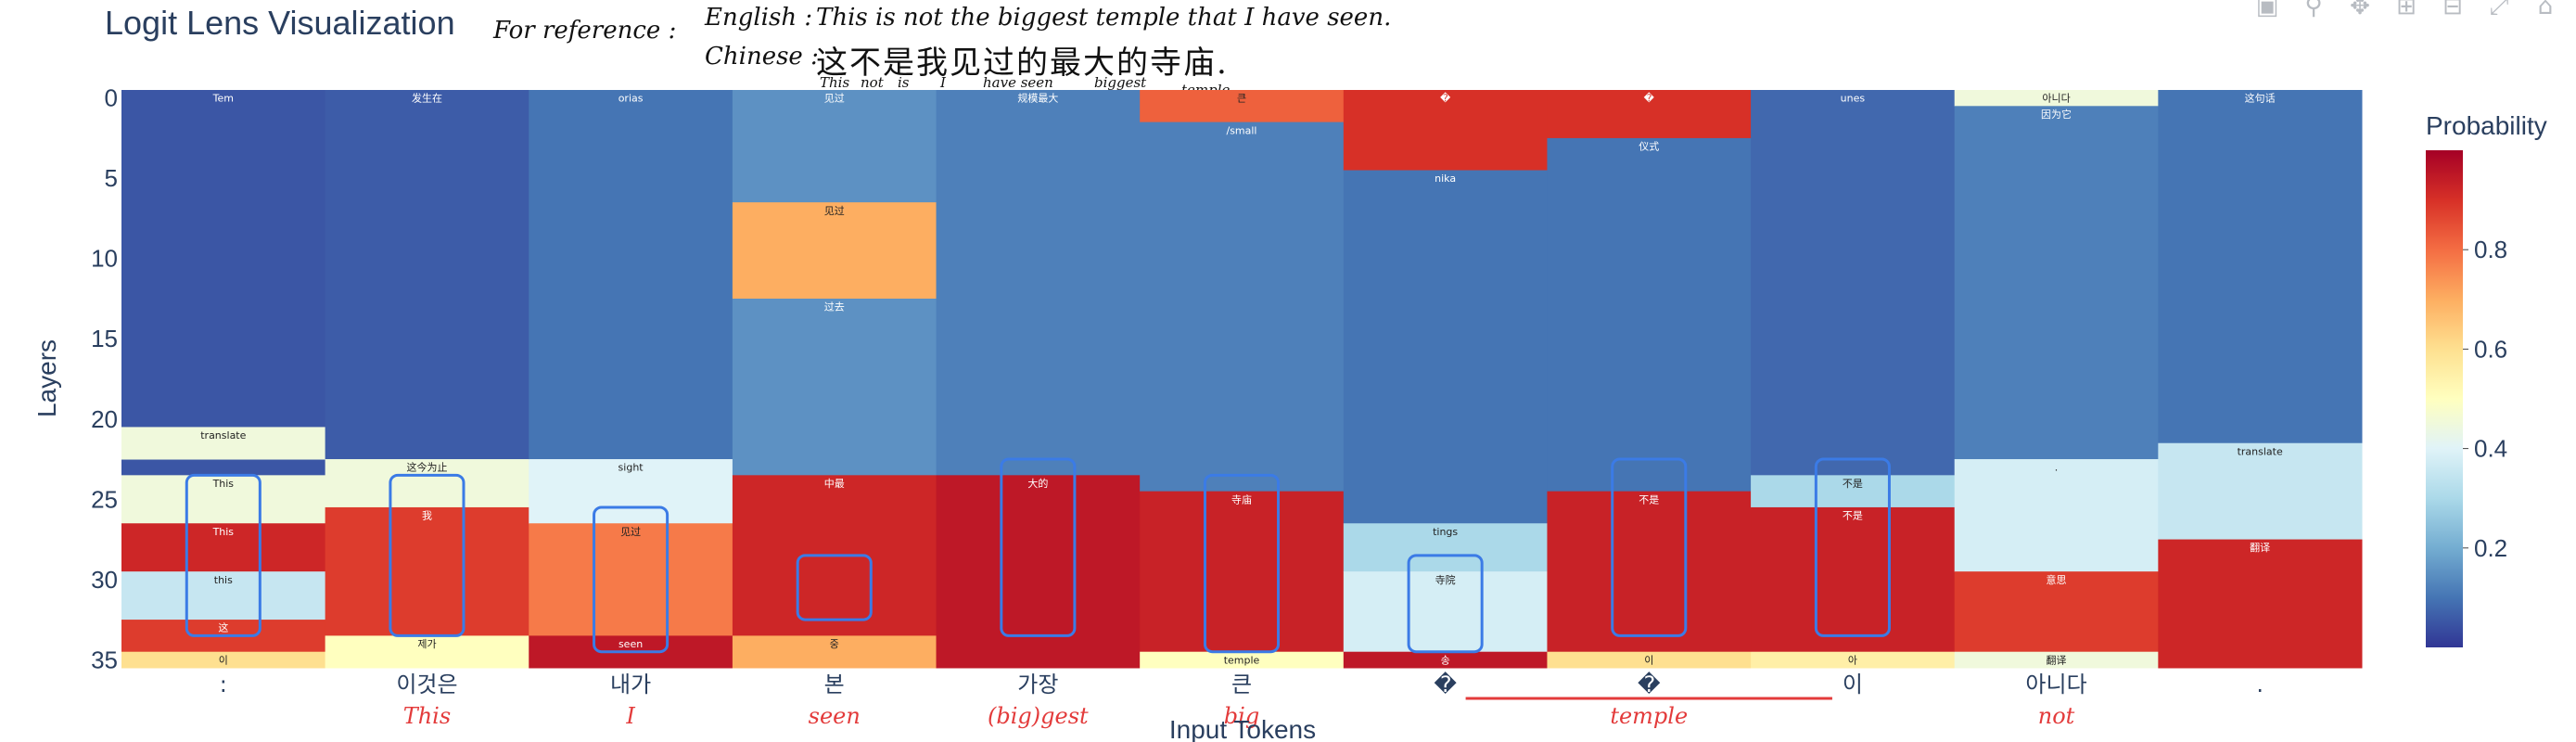 This screenshot has height=742, width=2576. I want to click on x-tick-label: �, so click(1445, 684).